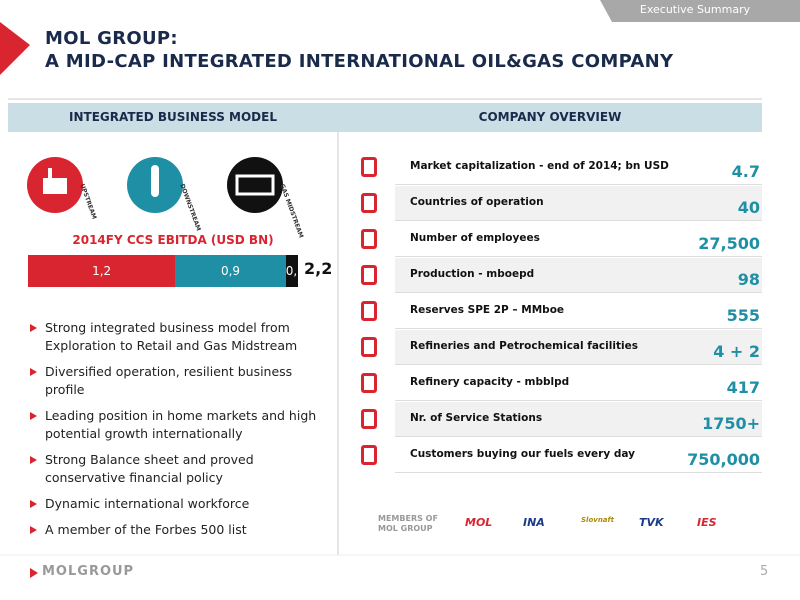 This screenshot has width=800, height=600. Describe the element at coordinates (731, 423) in the screenshot. I see `row-value: 1750+` at that location.